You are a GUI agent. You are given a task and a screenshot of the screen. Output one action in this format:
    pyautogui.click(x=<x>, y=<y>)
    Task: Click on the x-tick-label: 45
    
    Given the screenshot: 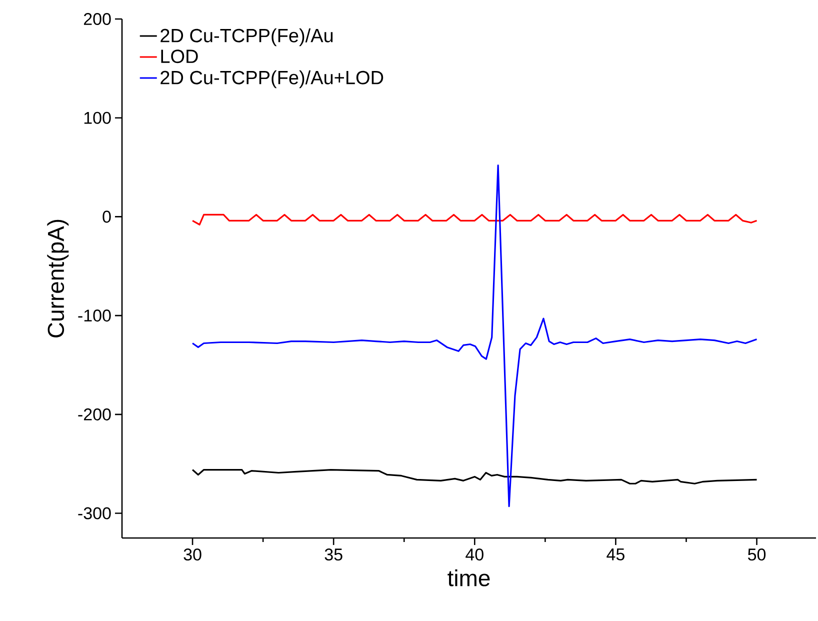 What is the action you would take?
    pyautogui.click(x=615, y=554)
    